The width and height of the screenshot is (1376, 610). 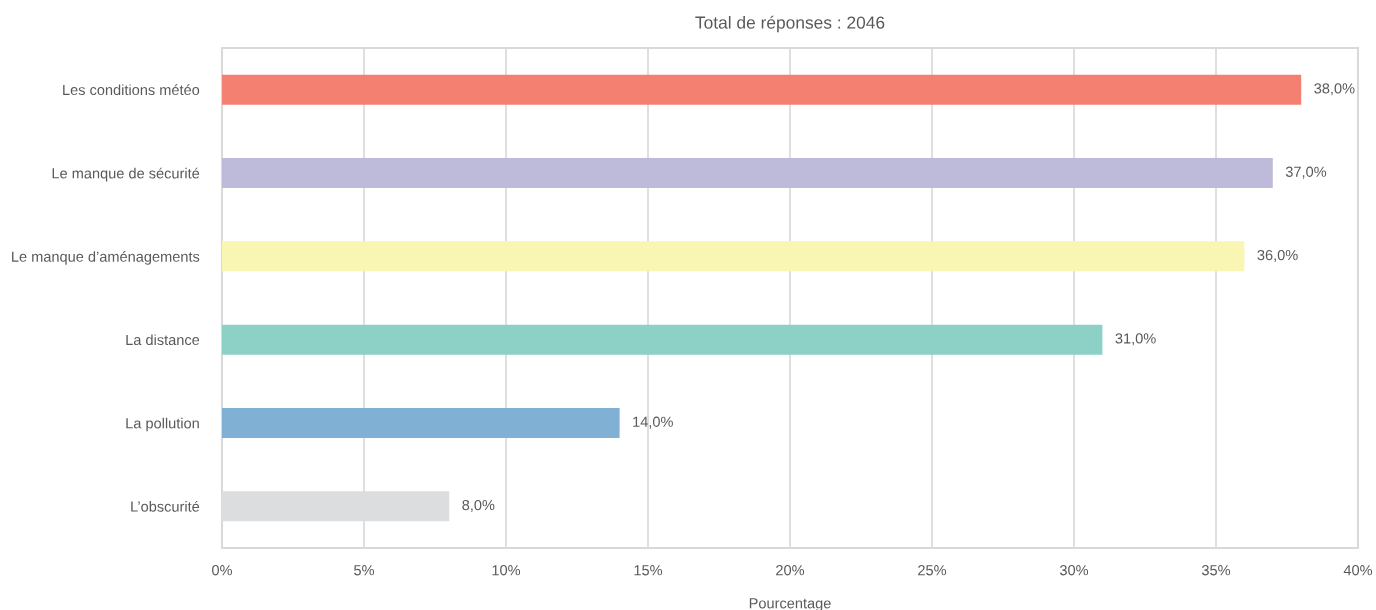 What do you see at coordinates (364, 570) in the screenshot?
I see `x-tick-label: 5%` at bounding box center [364, 570].